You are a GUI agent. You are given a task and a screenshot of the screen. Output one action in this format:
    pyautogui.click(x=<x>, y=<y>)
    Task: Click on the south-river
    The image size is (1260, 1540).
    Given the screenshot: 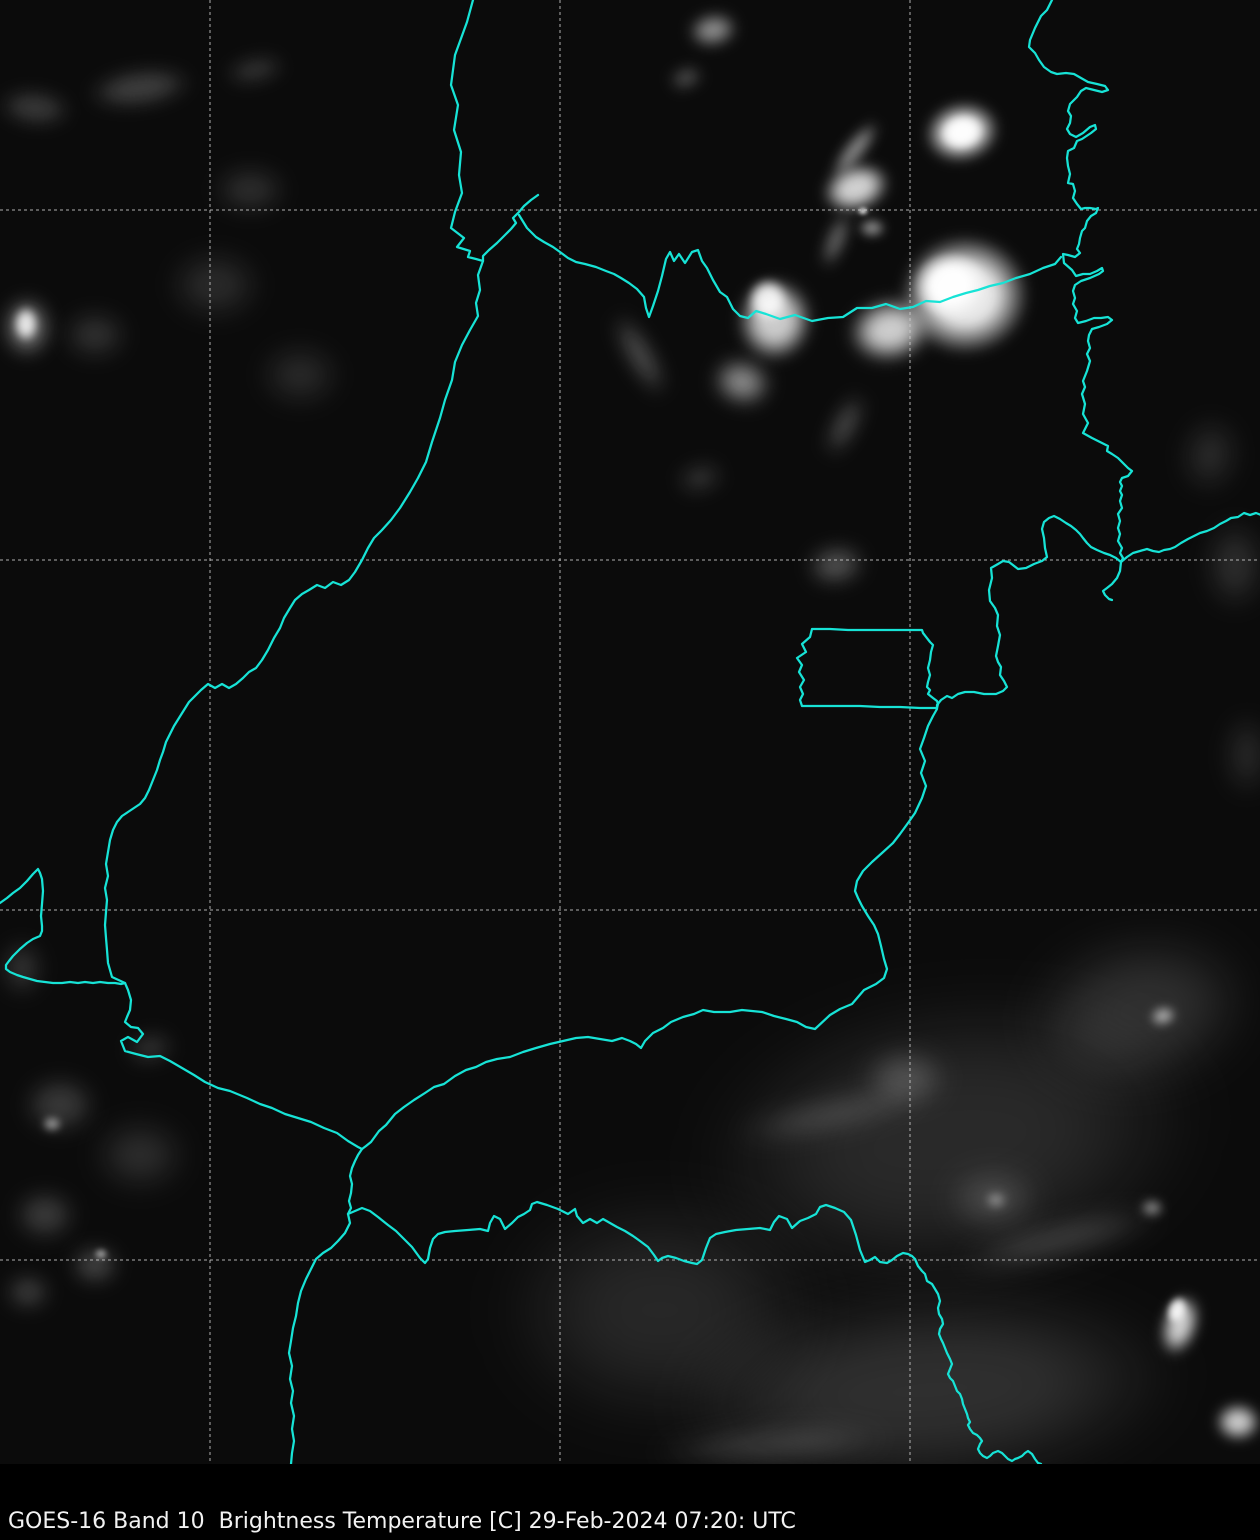 What is the action you would take?
    pyautogui.click(x=694, y=1332)
    